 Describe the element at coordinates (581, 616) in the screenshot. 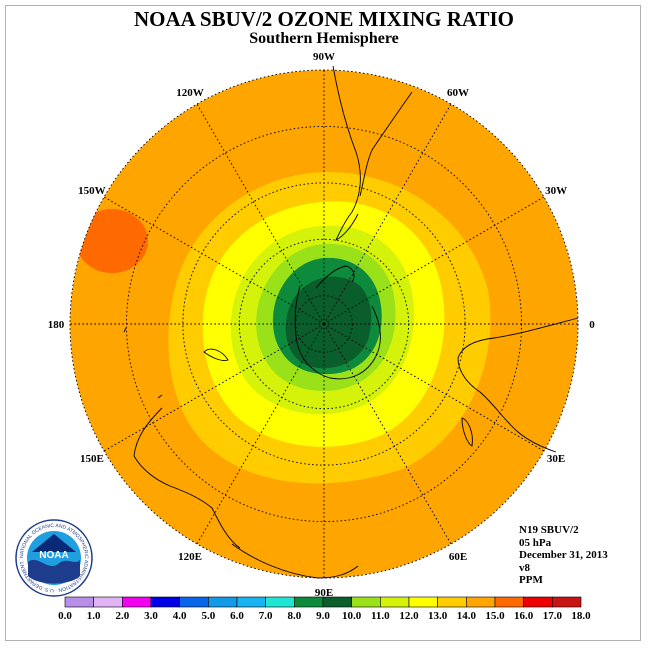

I see `colorbar-tick-label: 18.0` at that location.